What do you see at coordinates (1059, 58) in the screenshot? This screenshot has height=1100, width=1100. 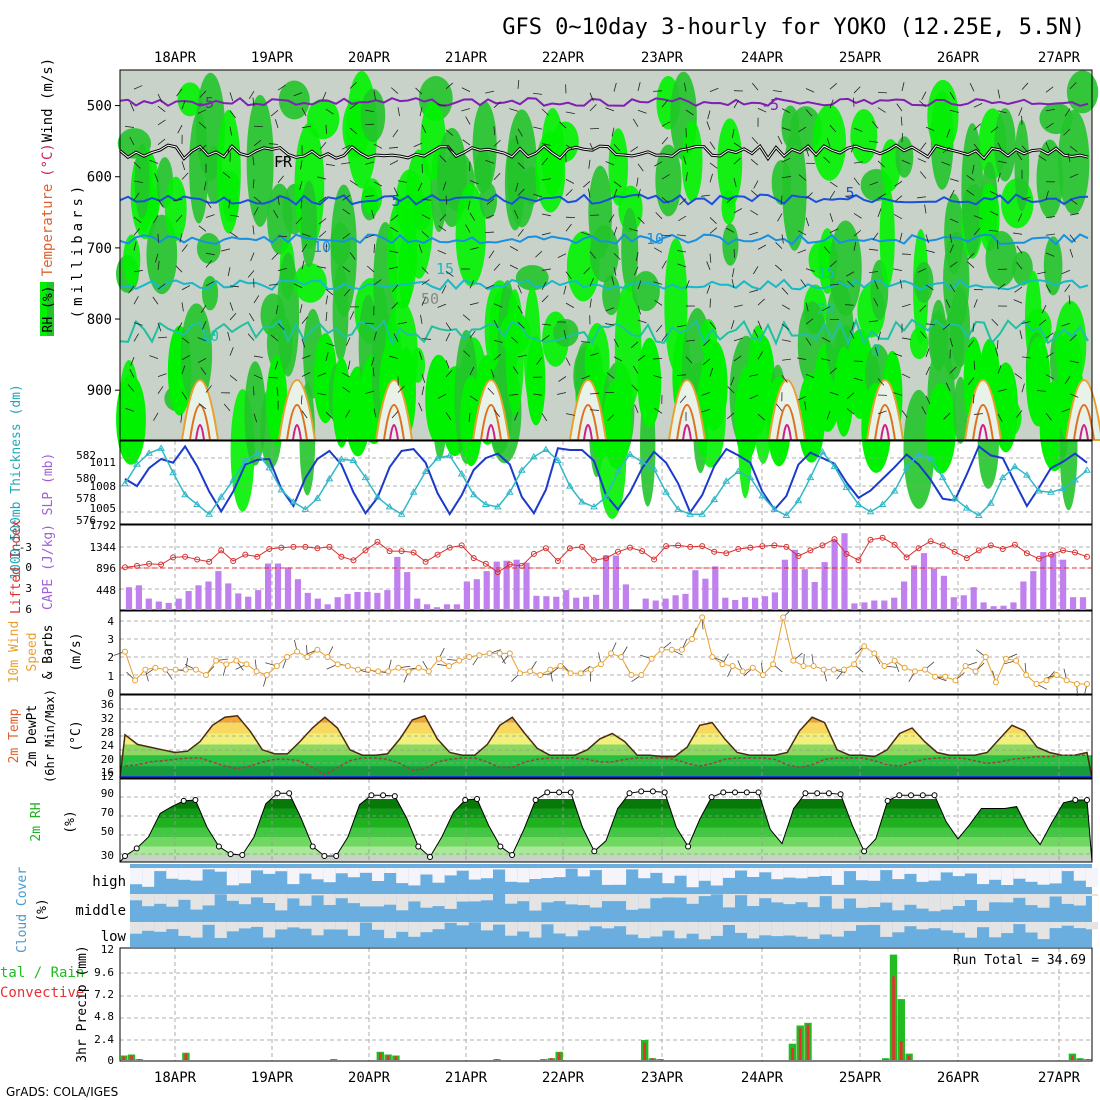 I see `date-label-top: 27APR` at bounding box center [1059, 58].